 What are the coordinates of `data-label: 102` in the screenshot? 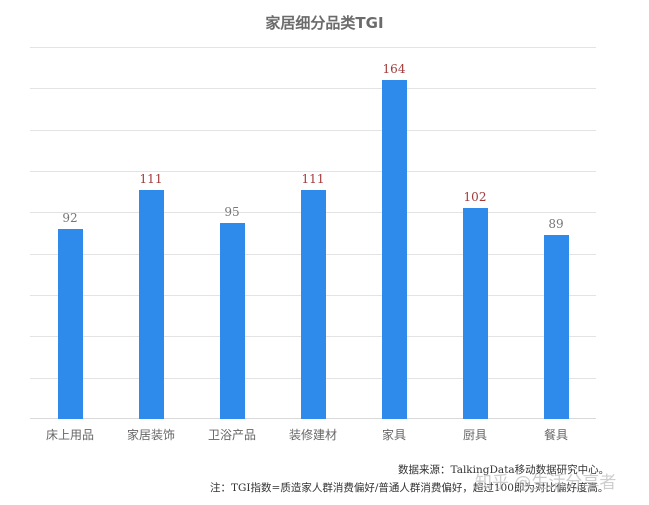 It's located at (475, 197).